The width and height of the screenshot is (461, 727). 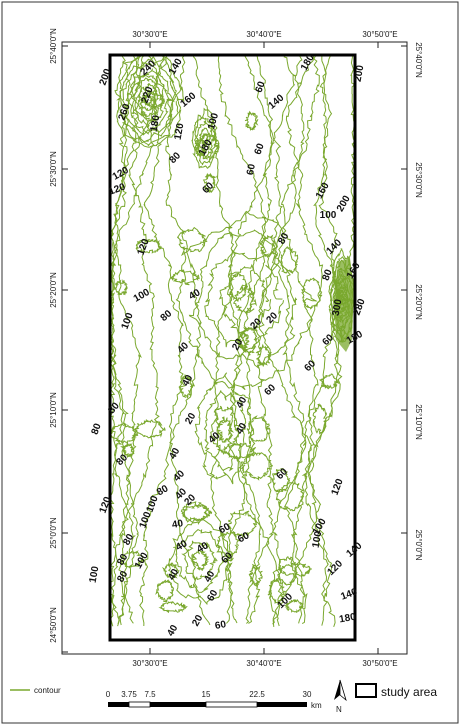 I want to click on contour-label: 300, so click(x=338, y=307).